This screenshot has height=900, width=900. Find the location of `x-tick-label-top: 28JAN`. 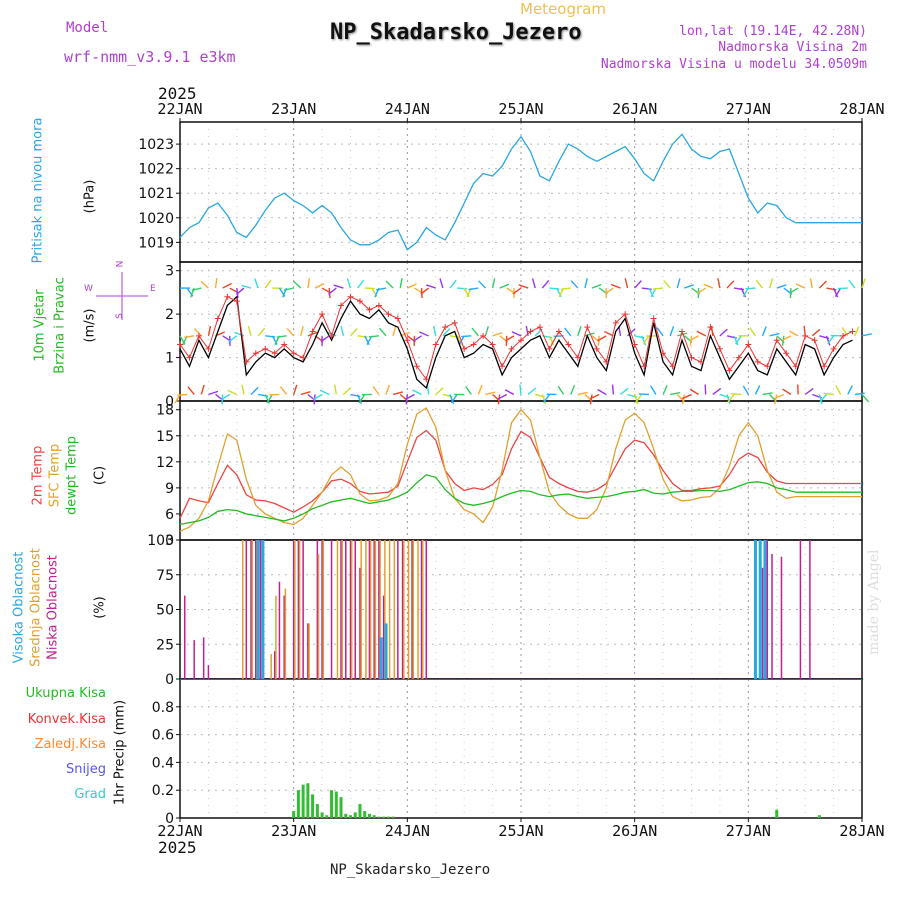

x-tick-label-top: 28JAN is located at coordinates (861, 109).